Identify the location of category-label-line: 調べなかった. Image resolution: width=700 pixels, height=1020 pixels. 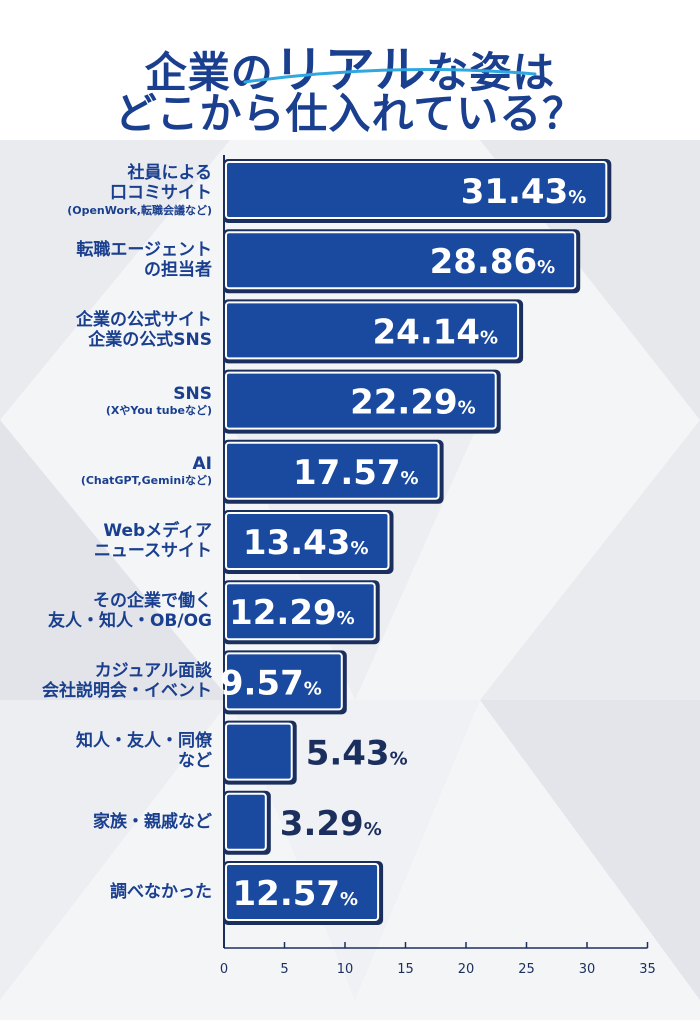
(161, 892).